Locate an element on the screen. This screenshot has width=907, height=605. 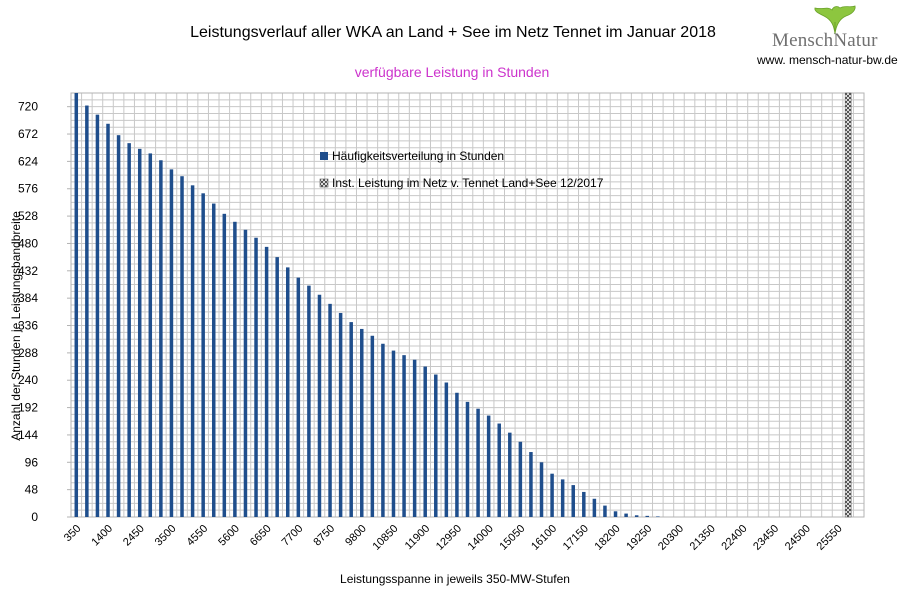
x-tick-label: 6650 is located at coordinates (261, 536).